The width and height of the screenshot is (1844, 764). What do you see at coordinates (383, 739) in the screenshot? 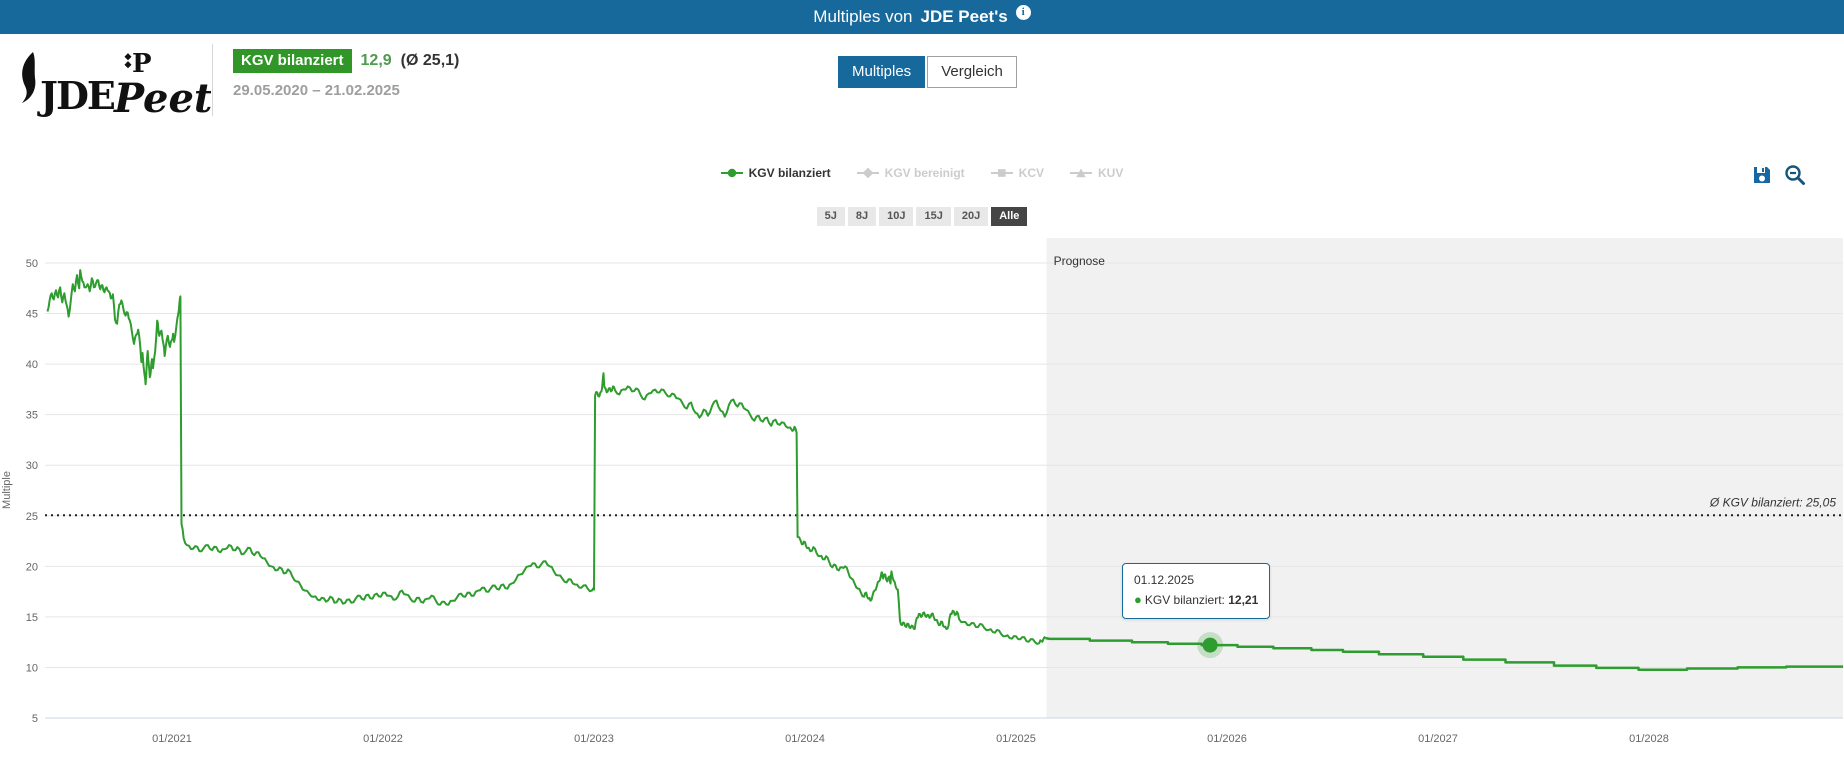
I see `x-tick-label: 01/2022` at bounding box center [383, 739].